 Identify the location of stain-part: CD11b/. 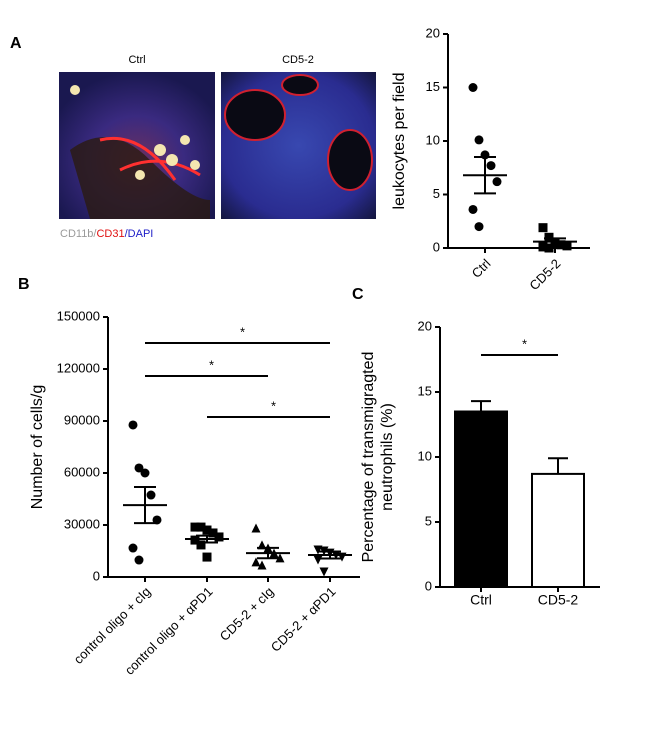
(78, 234).